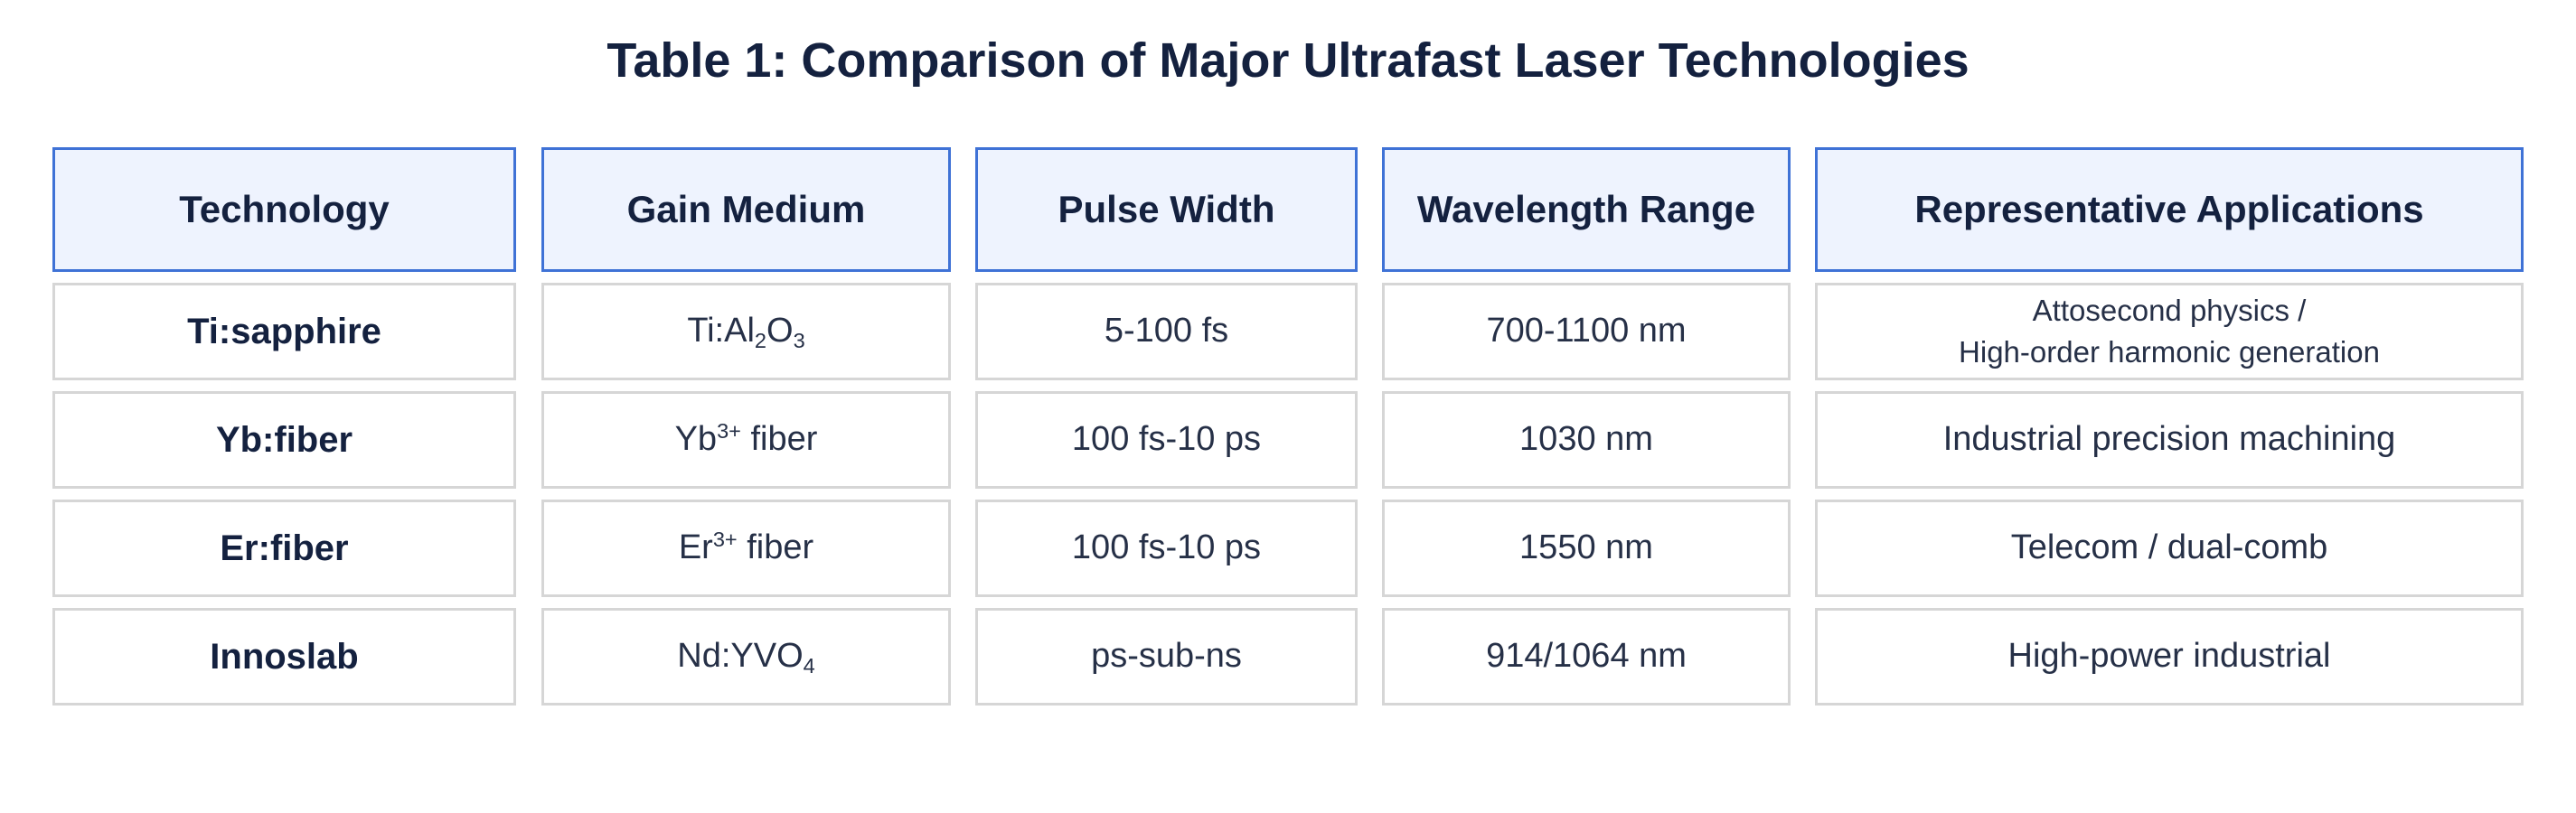 The width and height of the screenshot is (2576, 813). I want to click on subscript: 2, so click(761, 341).